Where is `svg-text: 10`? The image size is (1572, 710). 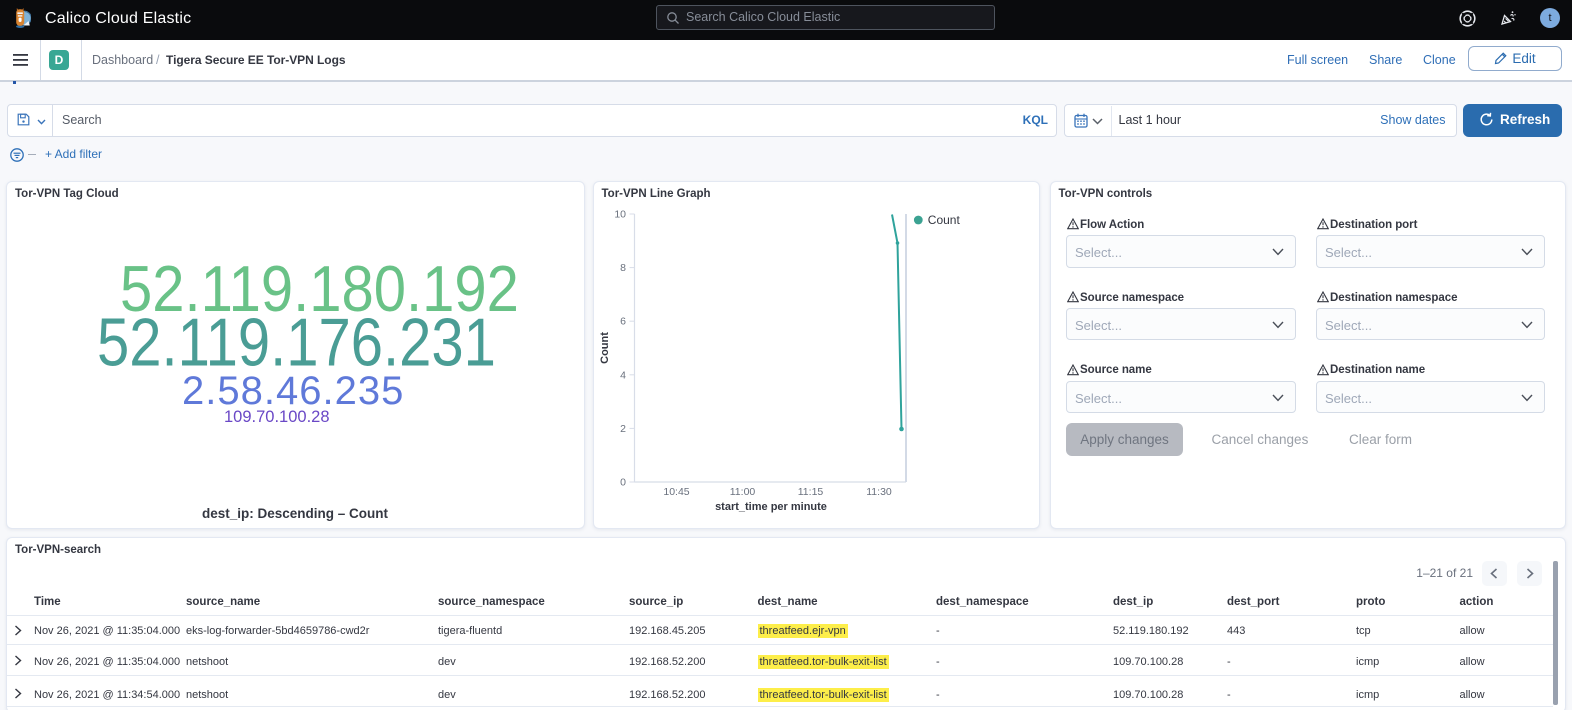
svg-text: 10 is located at coordinates (620, 215).